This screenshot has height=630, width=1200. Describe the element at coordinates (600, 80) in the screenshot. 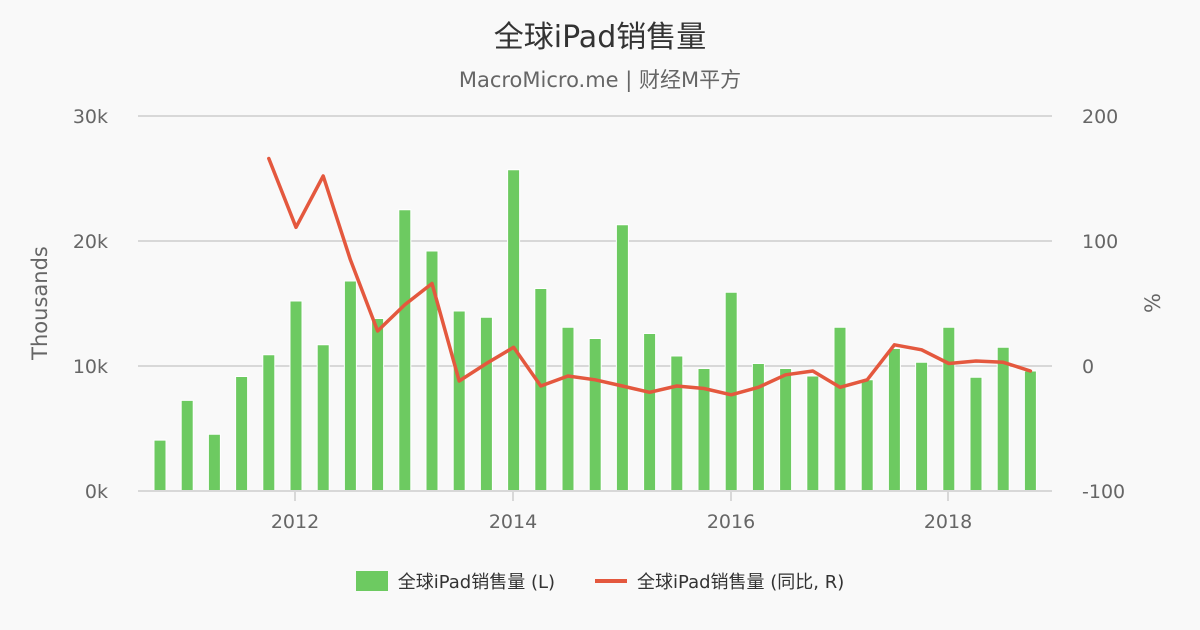

I see `chart-subtitle: MacroMicro.me | 财经M平方` at that location.